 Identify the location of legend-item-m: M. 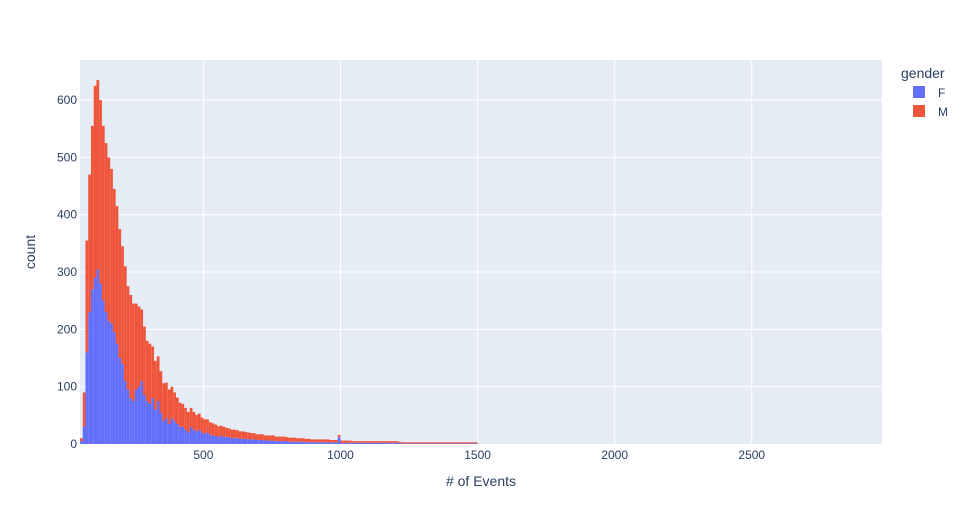
(930, 112).